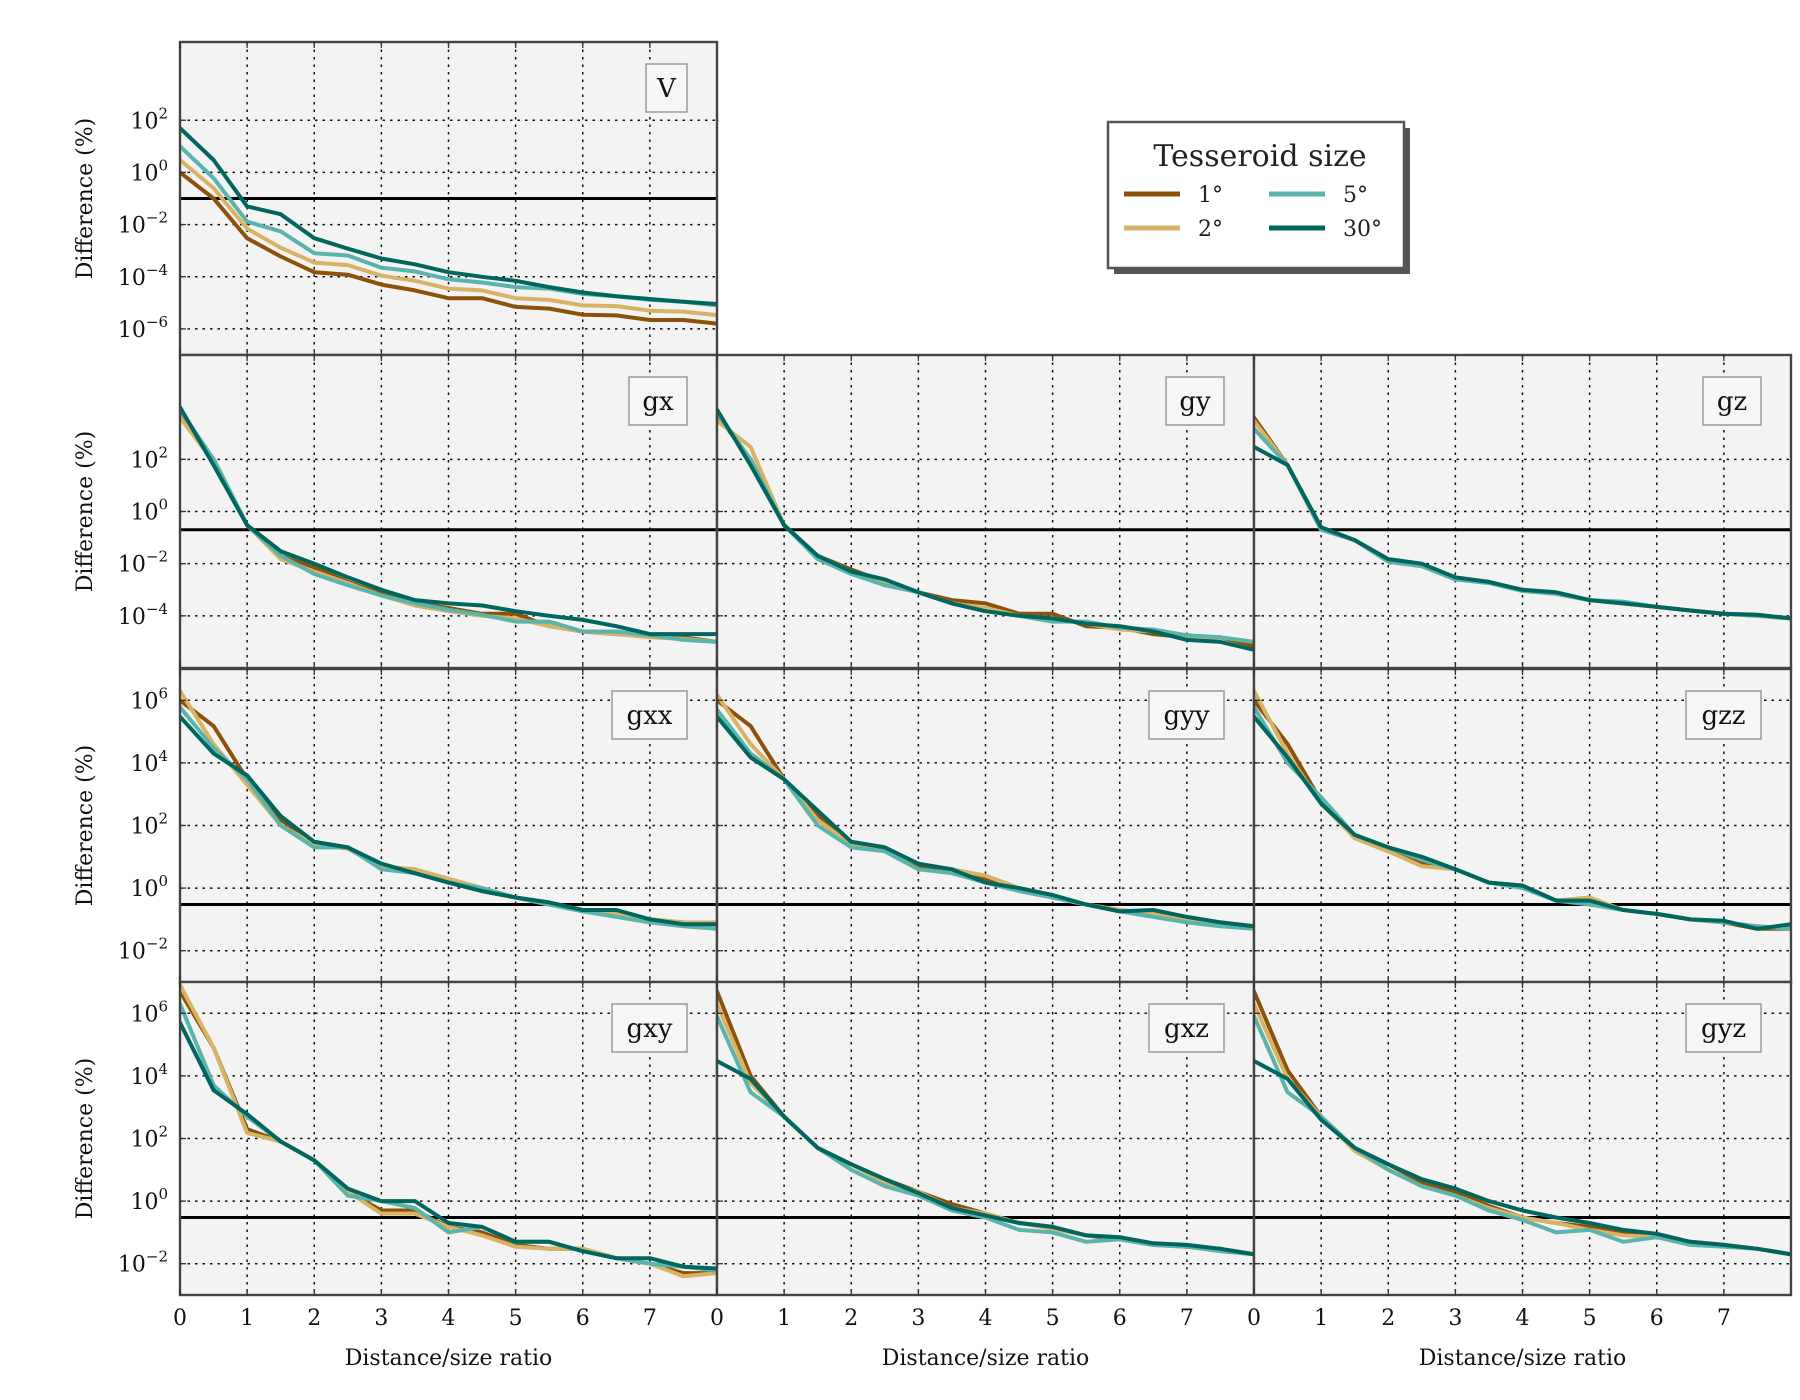  What do you see at coordinates (149, 699) in the screenshot?
I see `y-tick-label: 10⁶` at bounding box center [149, 699].